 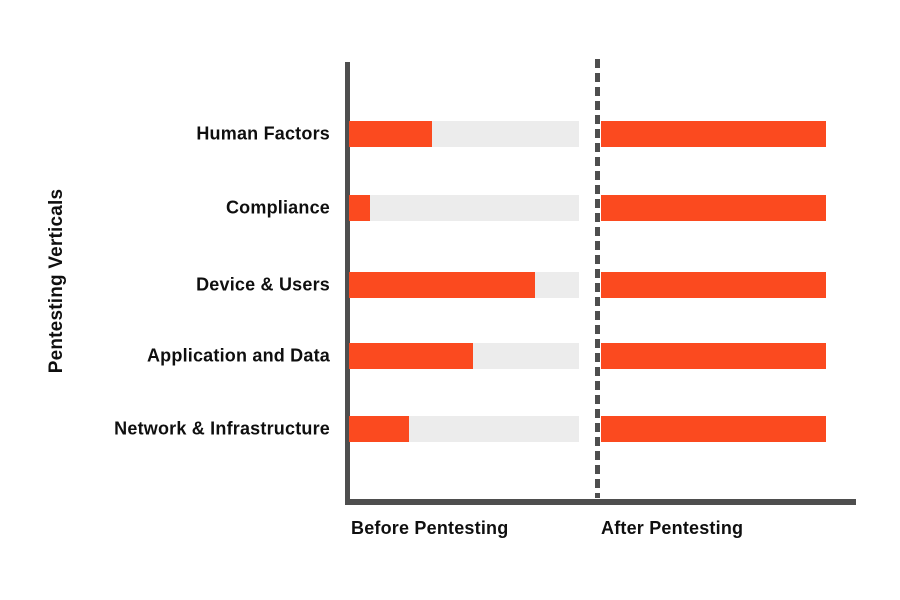 I want to click on category-label: Human Factors, so click(x=263, y=133).